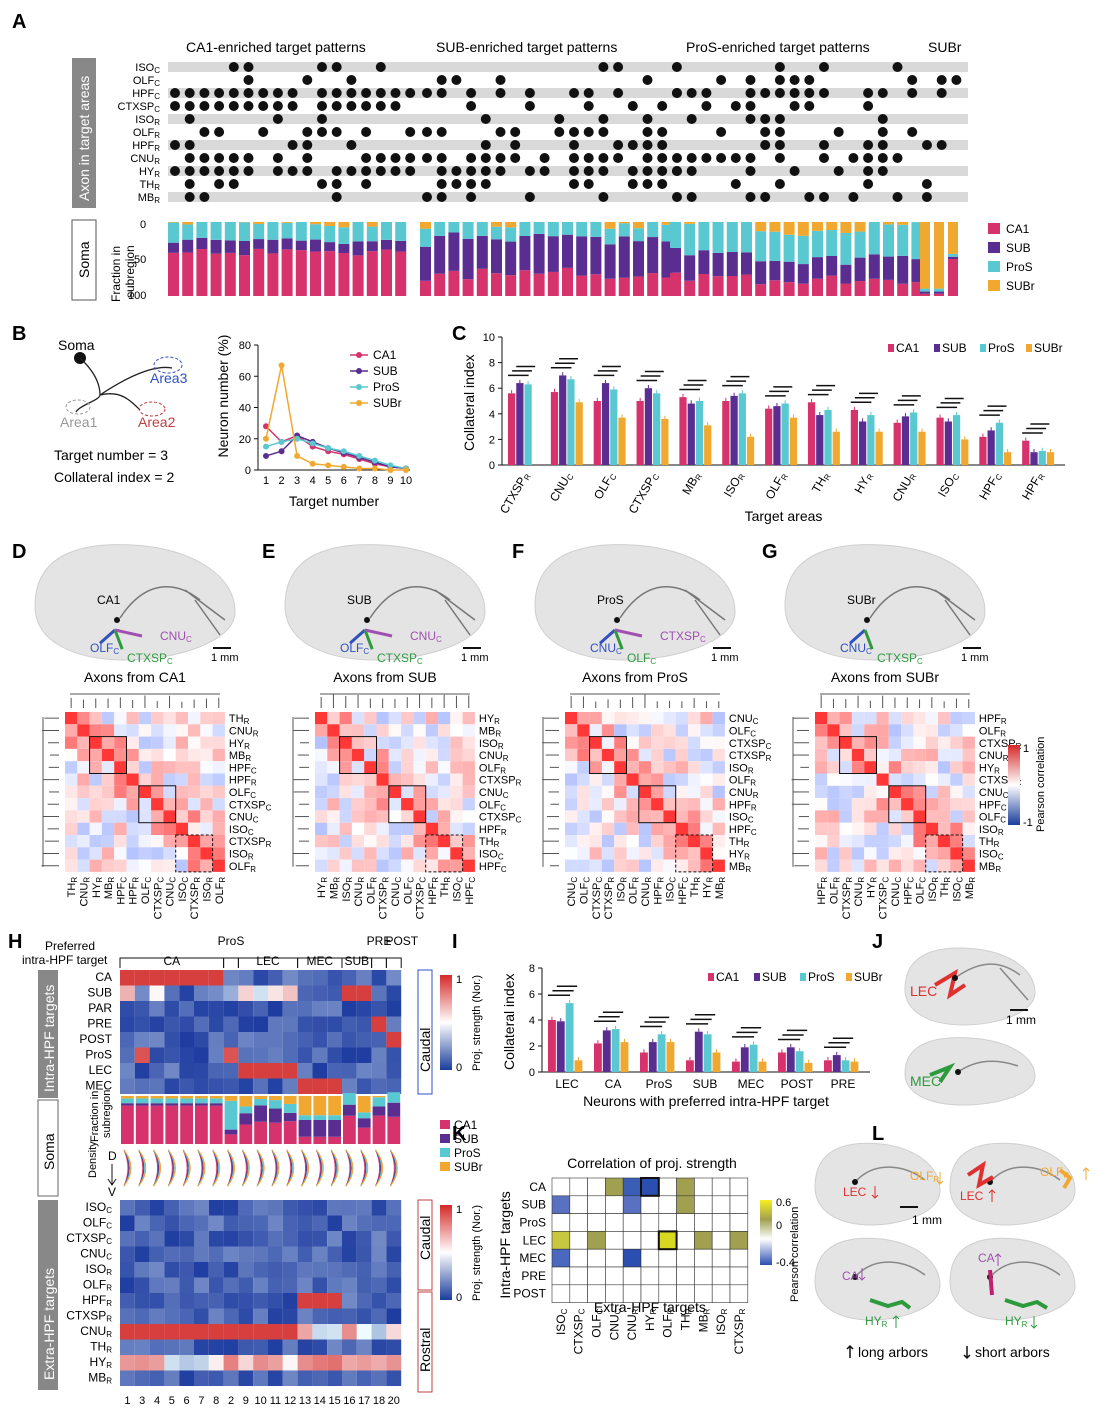  I want to click on row-label-isoc: ISOC, so click(147, 68).